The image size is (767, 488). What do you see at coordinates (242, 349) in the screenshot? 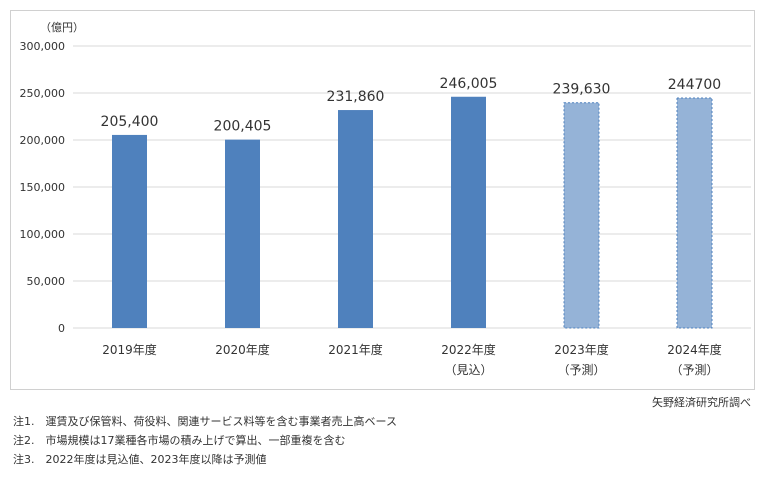
I see `category-label: 2020年度` at bounding box center [242, 349].